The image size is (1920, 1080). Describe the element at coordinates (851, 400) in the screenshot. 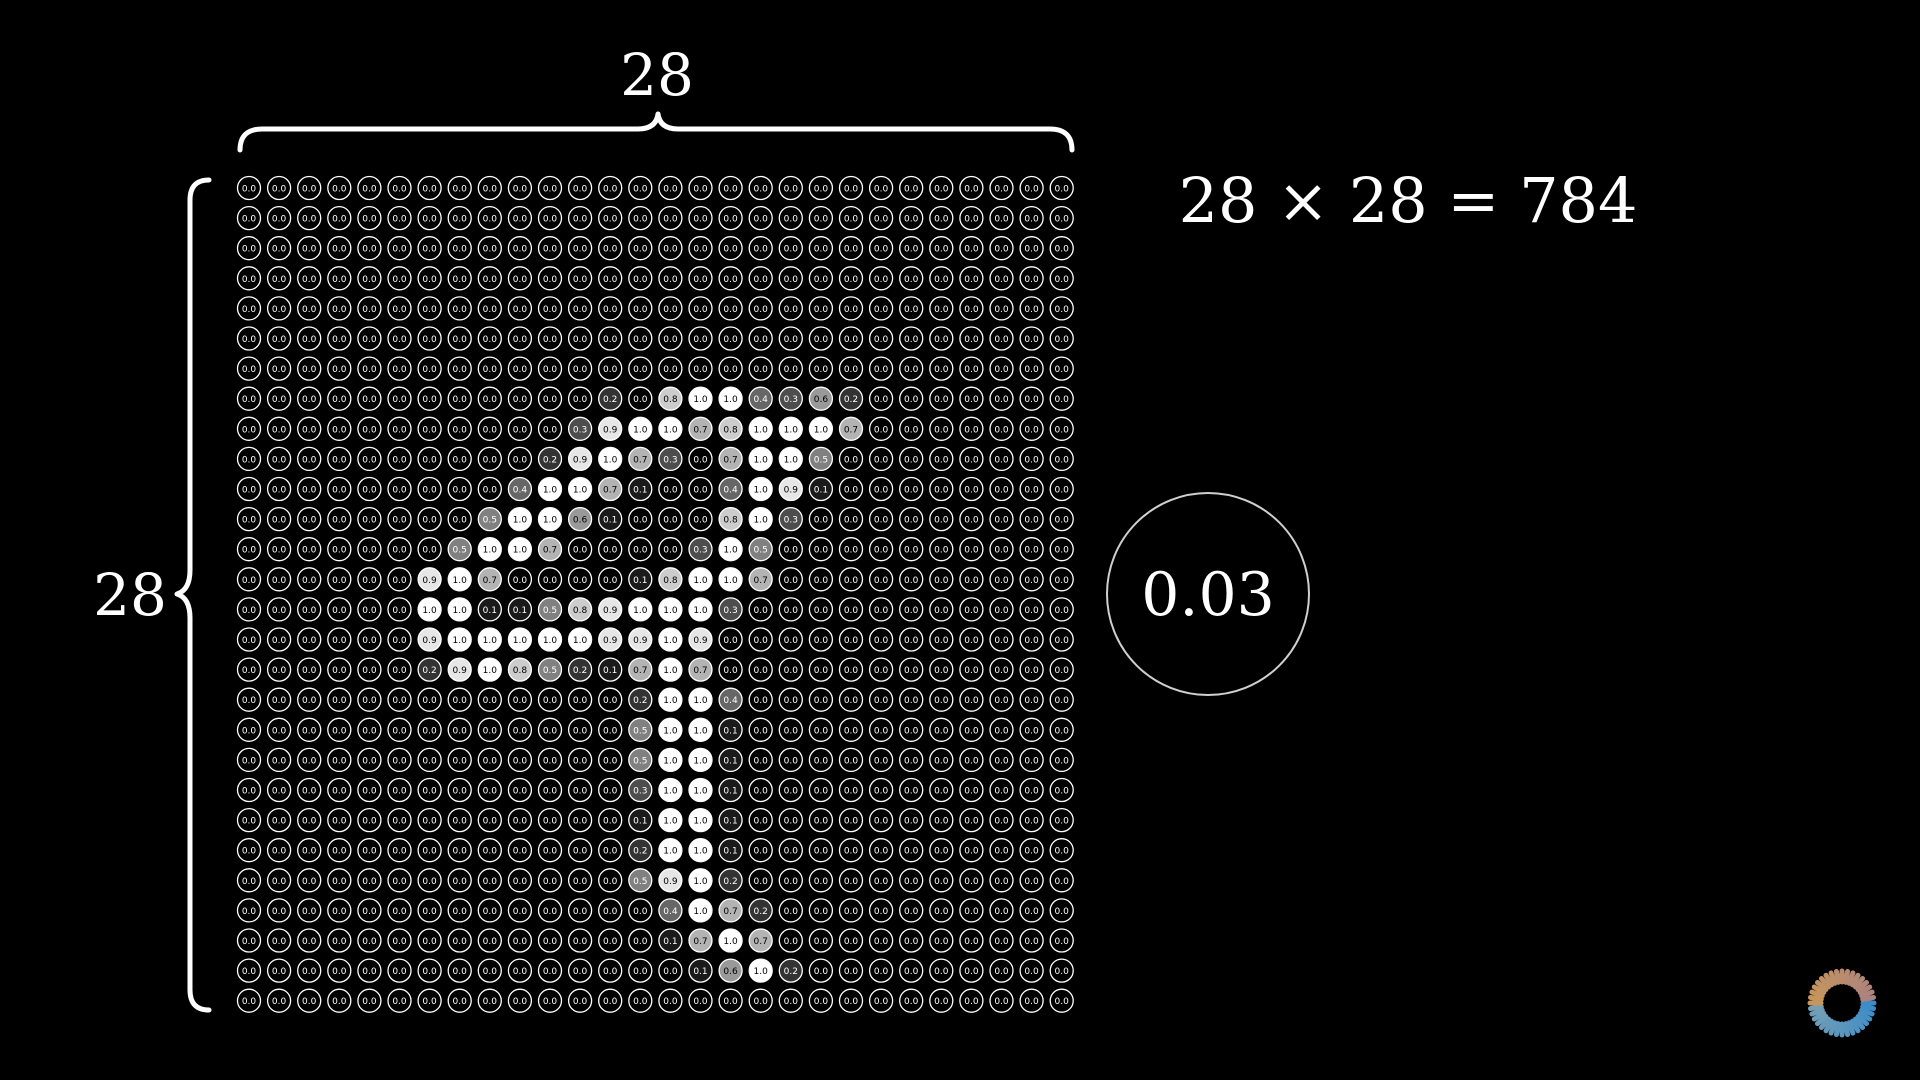

I see `pixel-neuron-value: 0.2` at that location.